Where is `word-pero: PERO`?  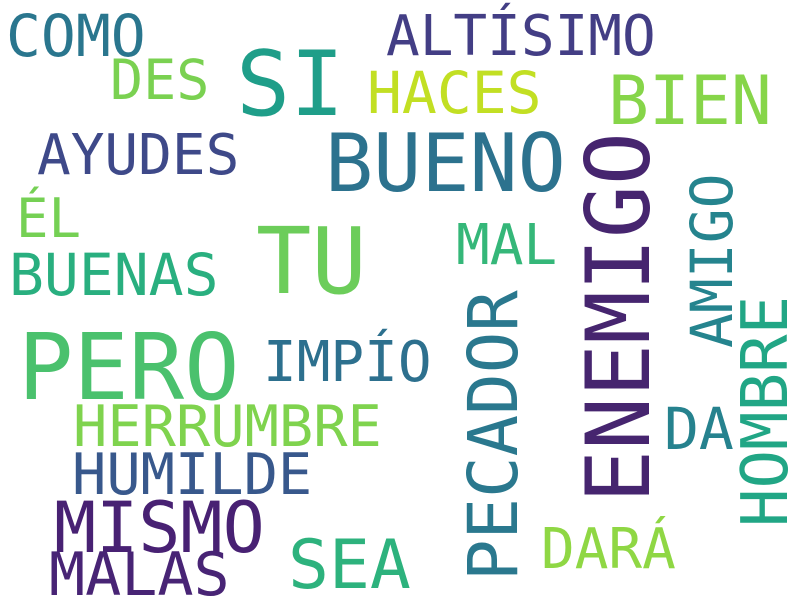 word-pero: PERO is located at coordinates (129, 367).